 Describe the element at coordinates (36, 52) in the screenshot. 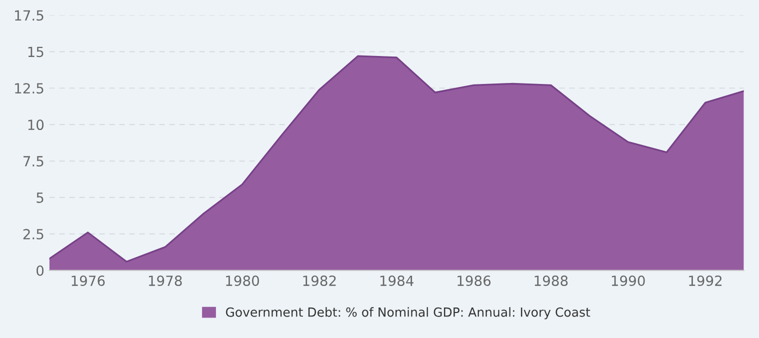

I see `y-tick-label: 15` at that location.